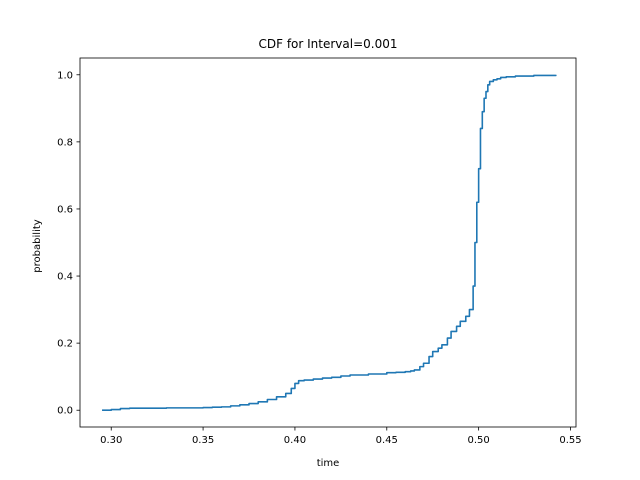 This screenshot has width=640, height=480. Describe the element at coordinates (327, 44) in the screenshot. I see `chart-title: CDF for Interval=0.001` at that location.